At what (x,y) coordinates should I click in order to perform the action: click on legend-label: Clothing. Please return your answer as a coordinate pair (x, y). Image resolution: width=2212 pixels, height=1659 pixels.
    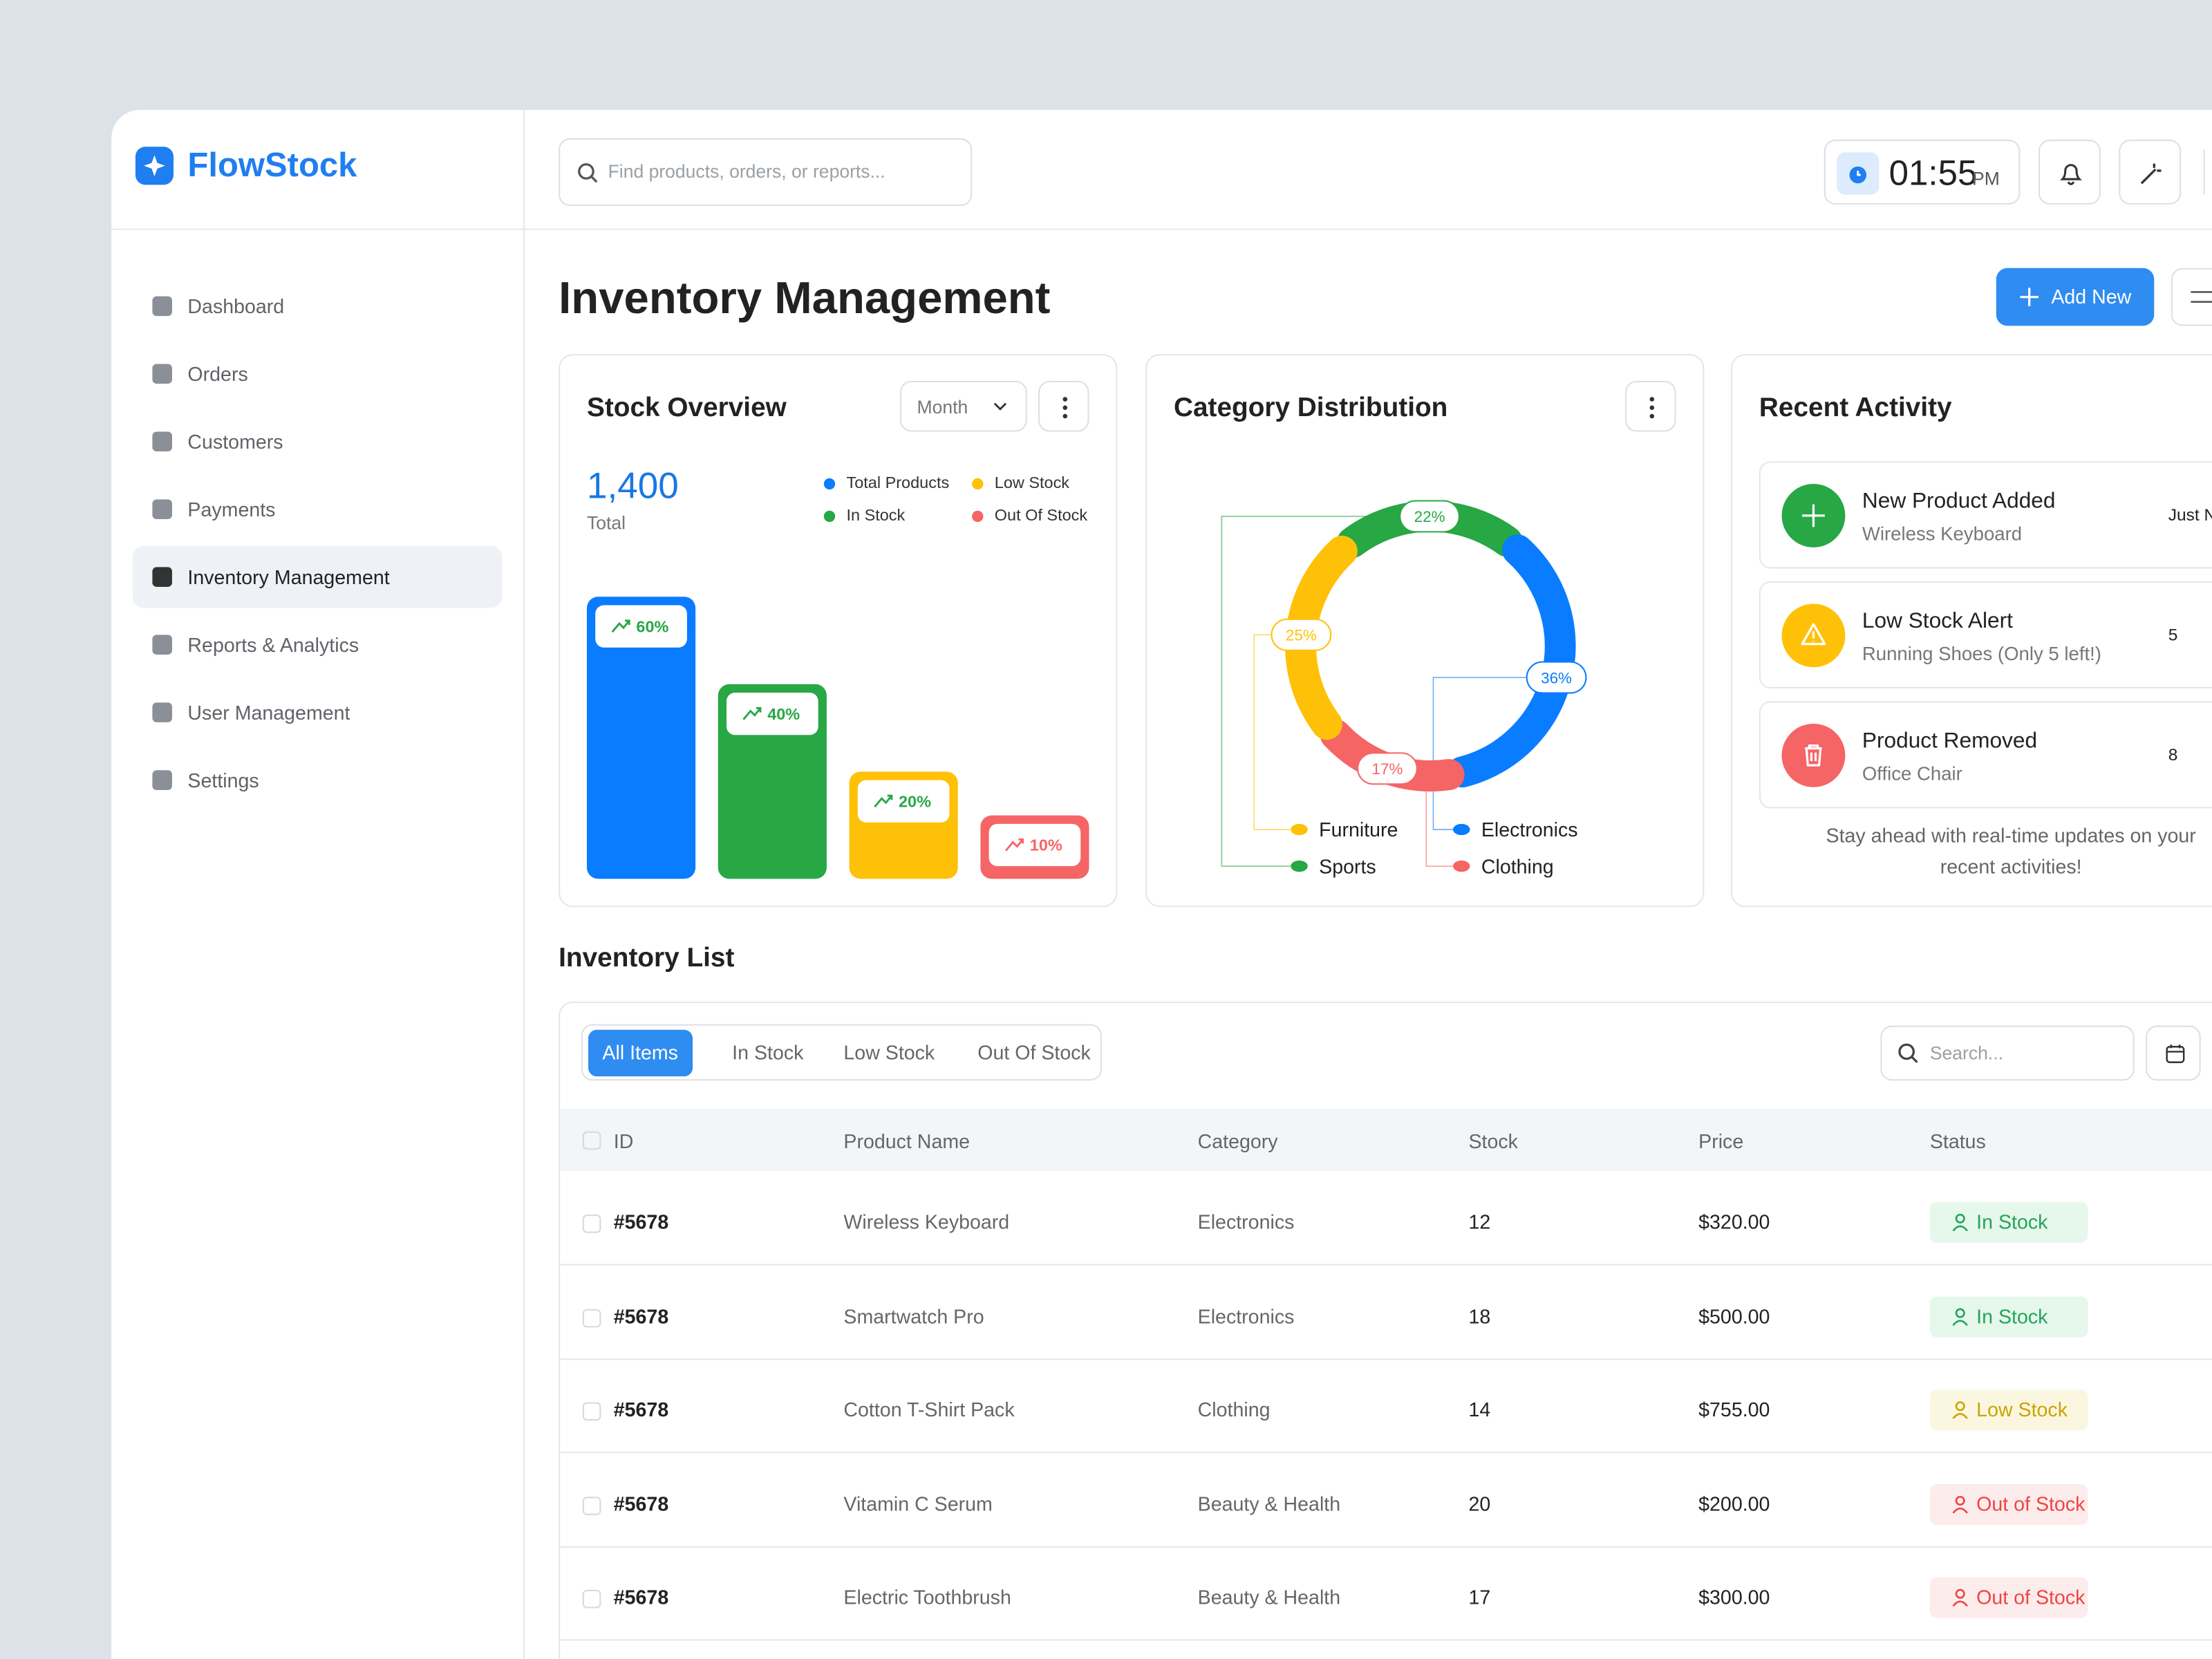
    Looking at the image, I should click on (1517, 867).